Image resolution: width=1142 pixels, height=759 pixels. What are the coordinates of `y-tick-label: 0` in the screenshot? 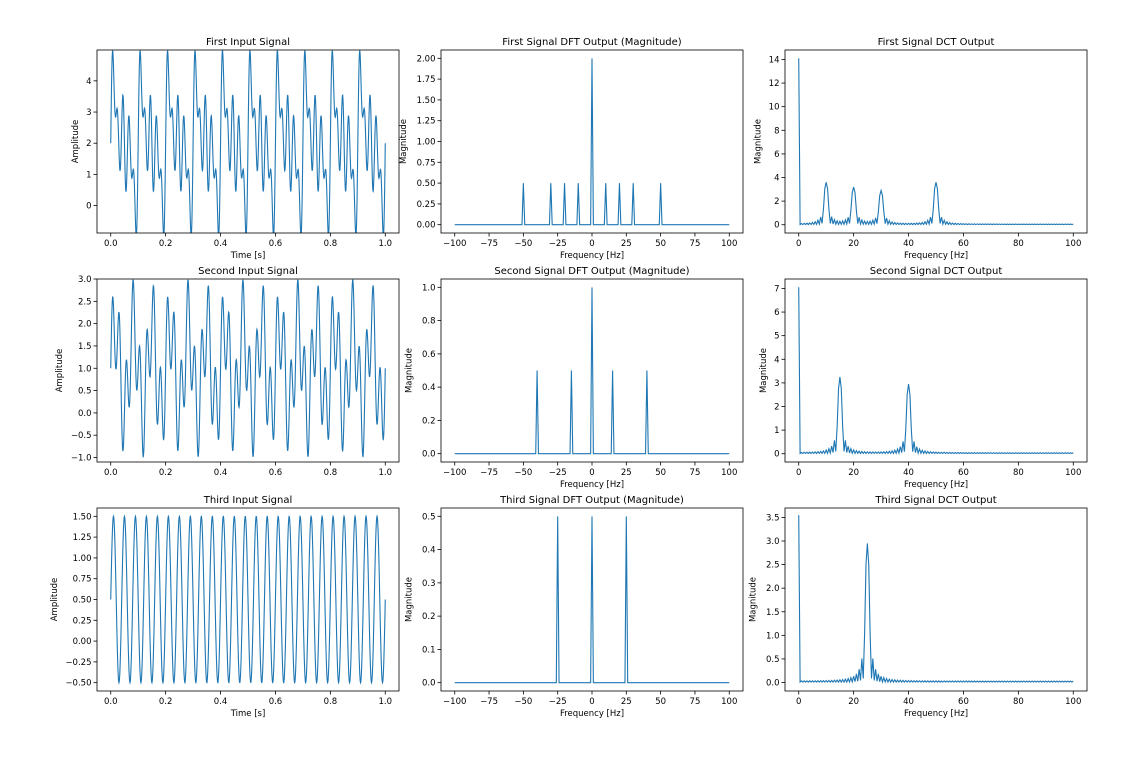 It's located at (776, 226).